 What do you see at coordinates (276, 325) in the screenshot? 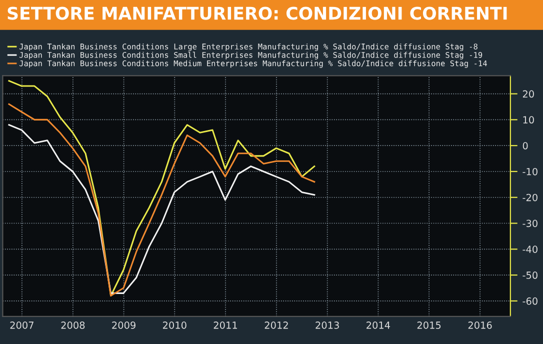
I see `x-tick-label: 2012` at bounding box center [276, 325].